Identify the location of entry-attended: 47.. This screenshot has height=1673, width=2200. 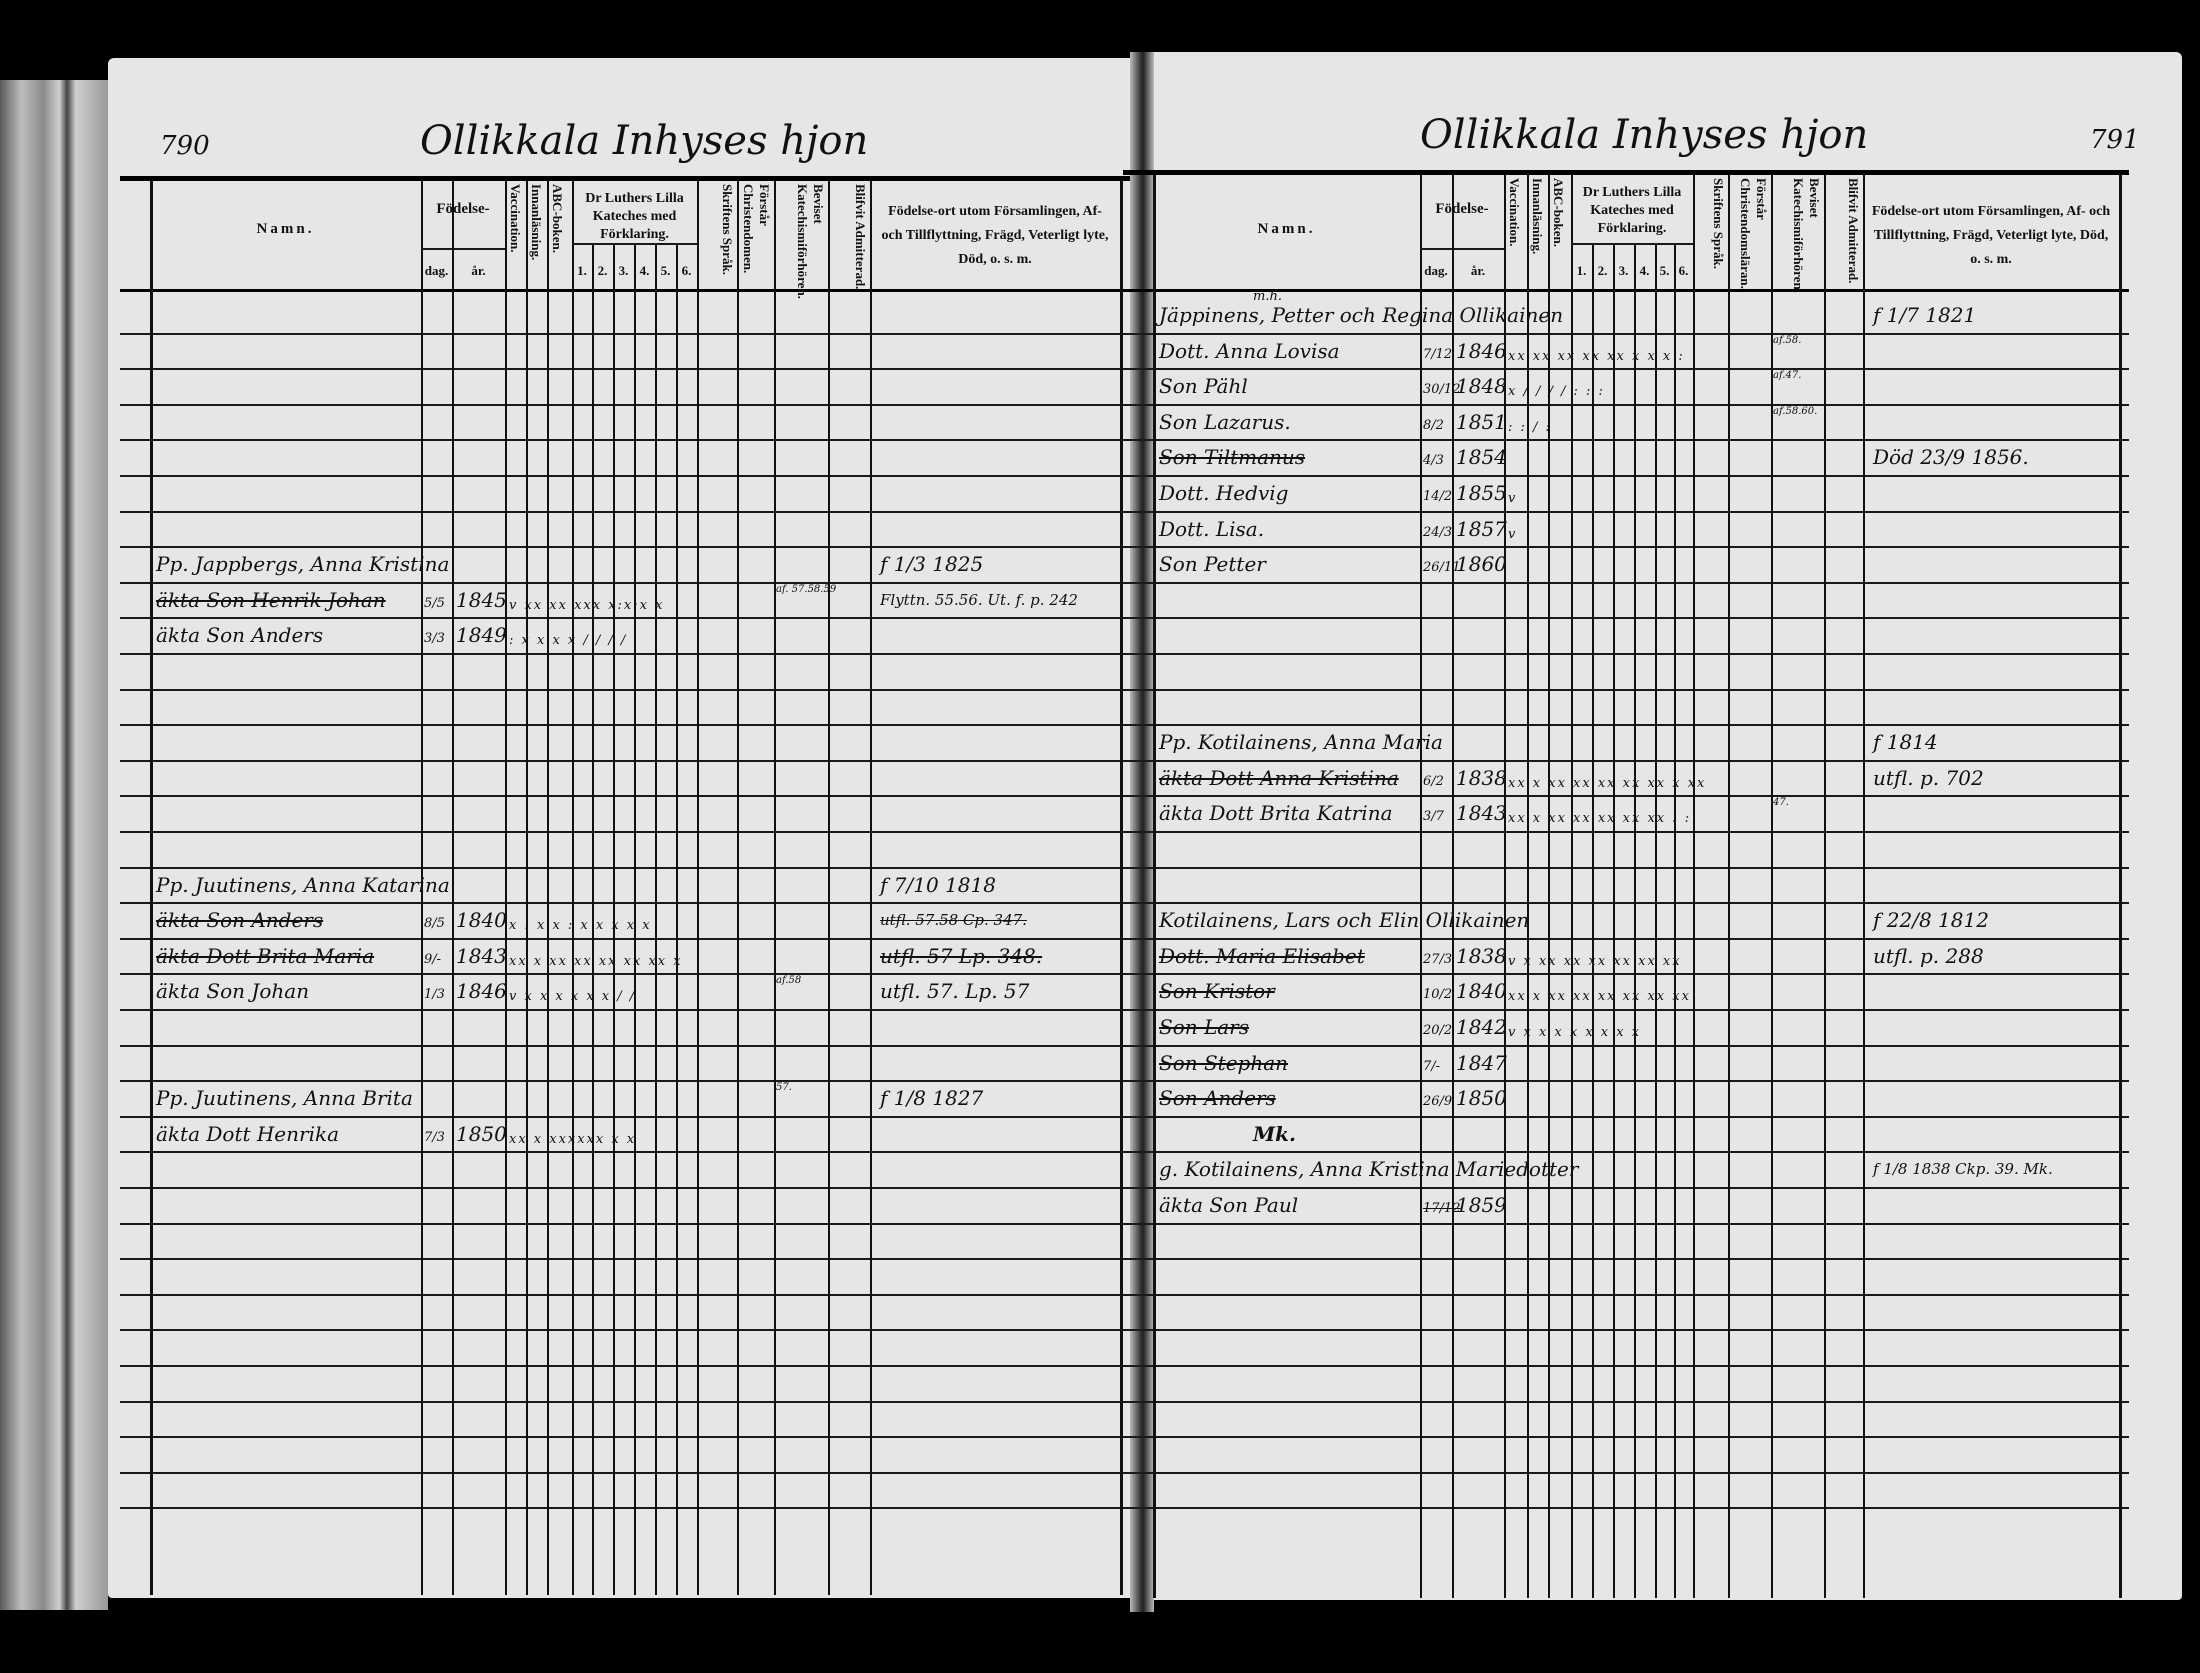
(1781, 803).